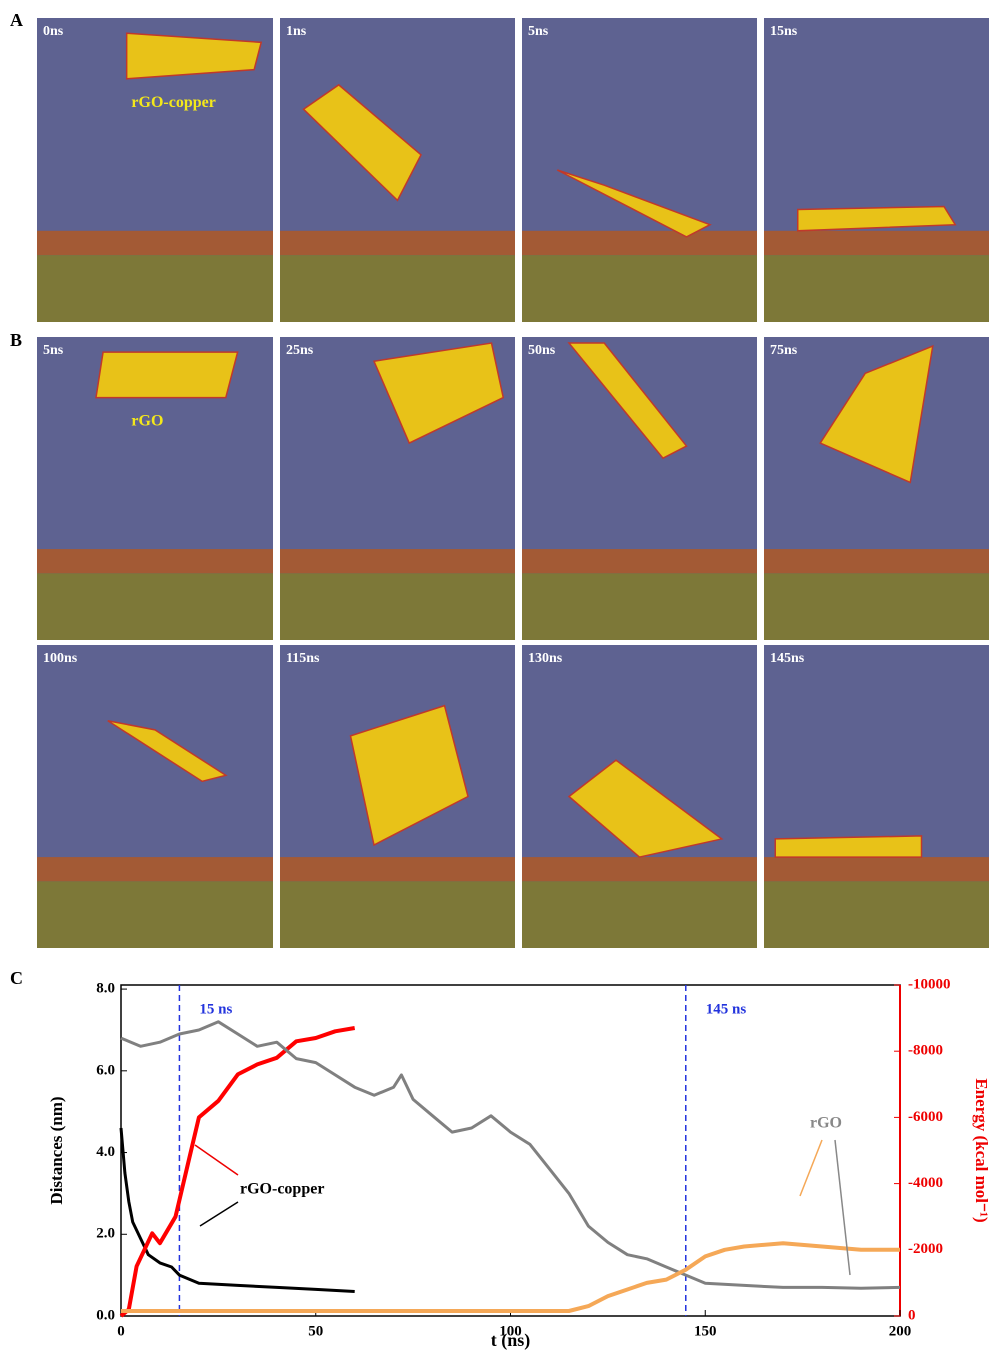  I want to click on x-tick-label: 100, so click(510, 1331).